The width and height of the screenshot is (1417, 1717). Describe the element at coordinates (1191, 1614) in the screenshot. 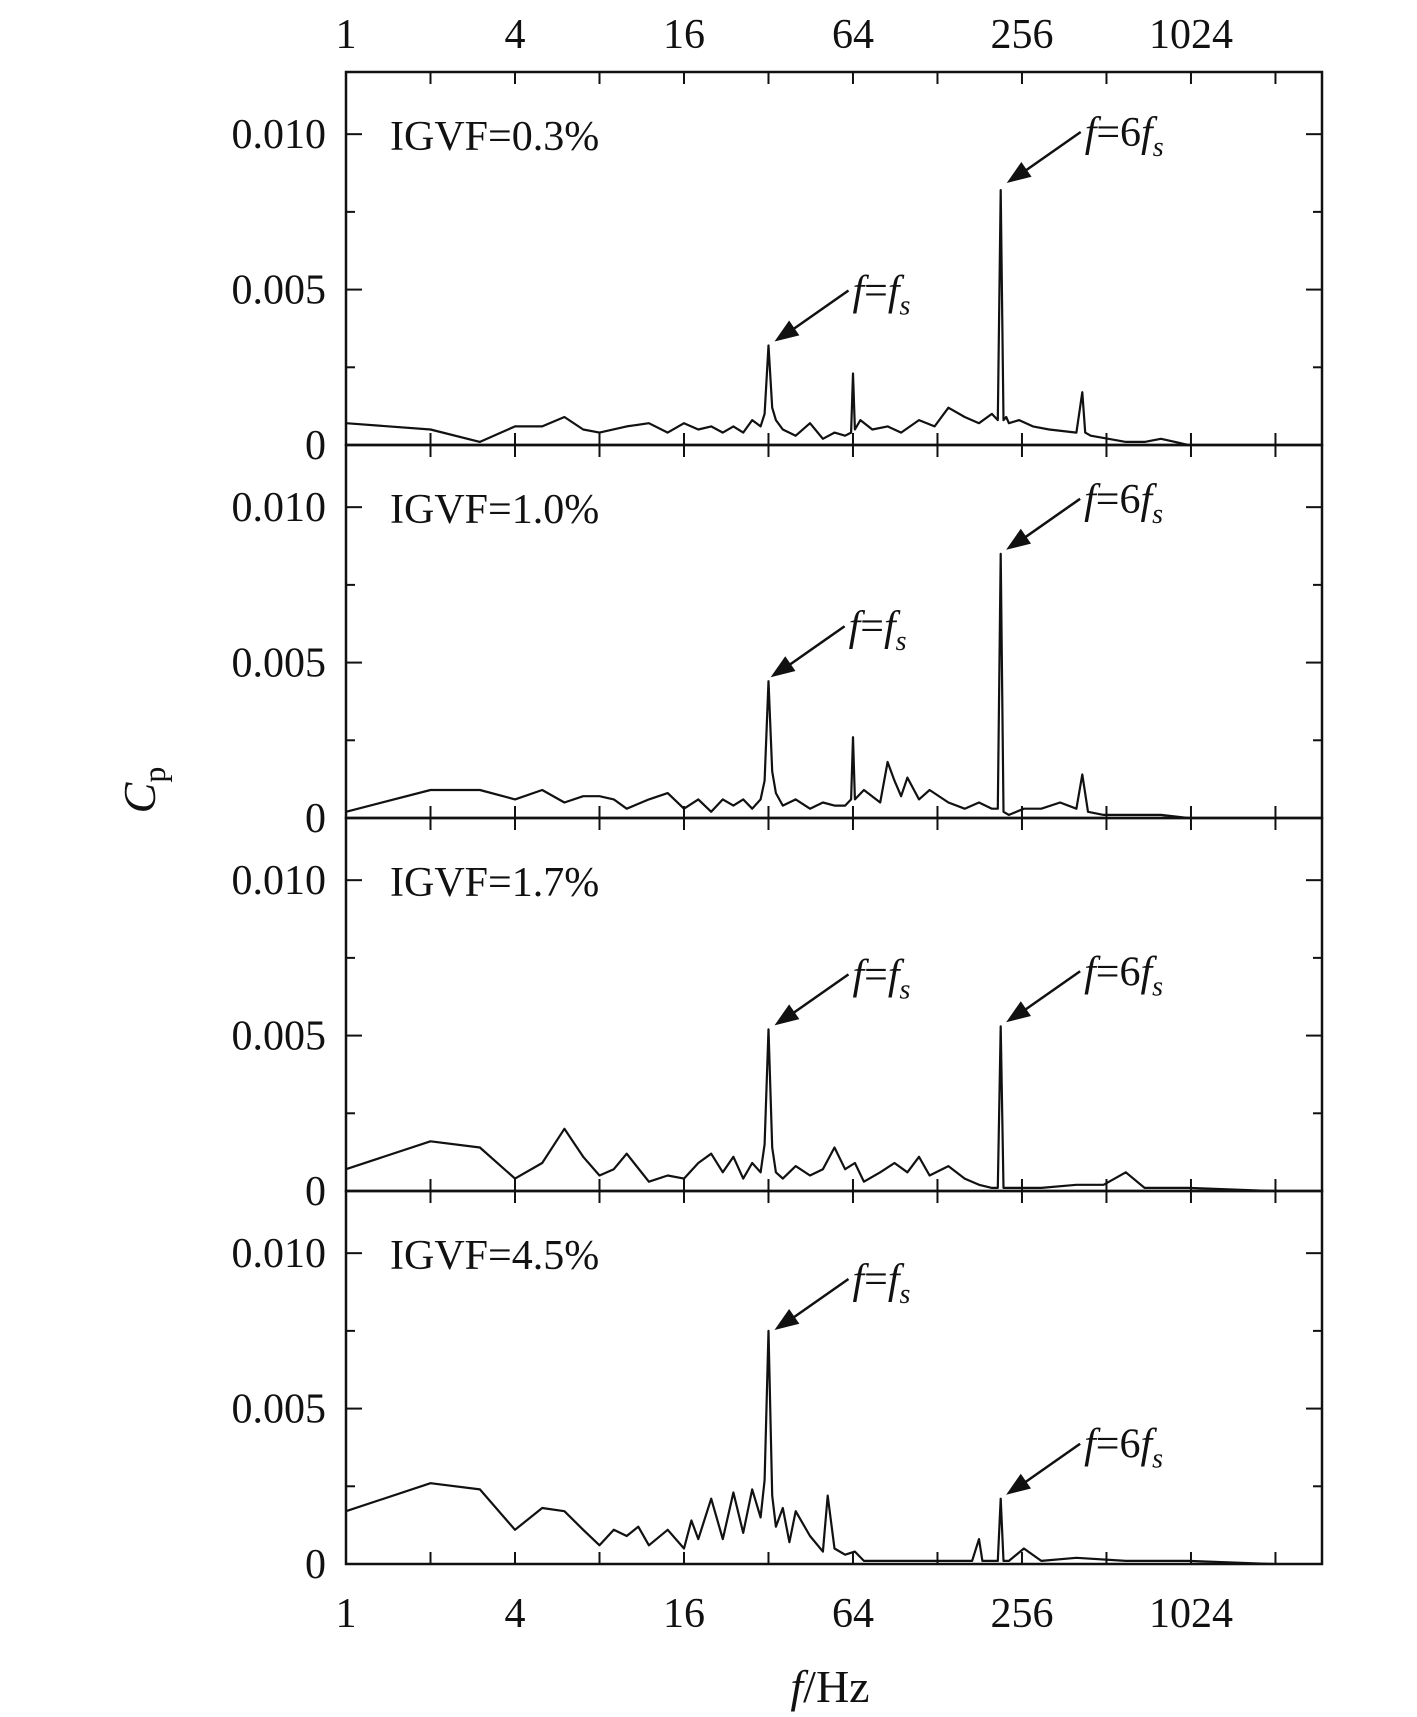

I see `x-tick-label: 1024` at that location.